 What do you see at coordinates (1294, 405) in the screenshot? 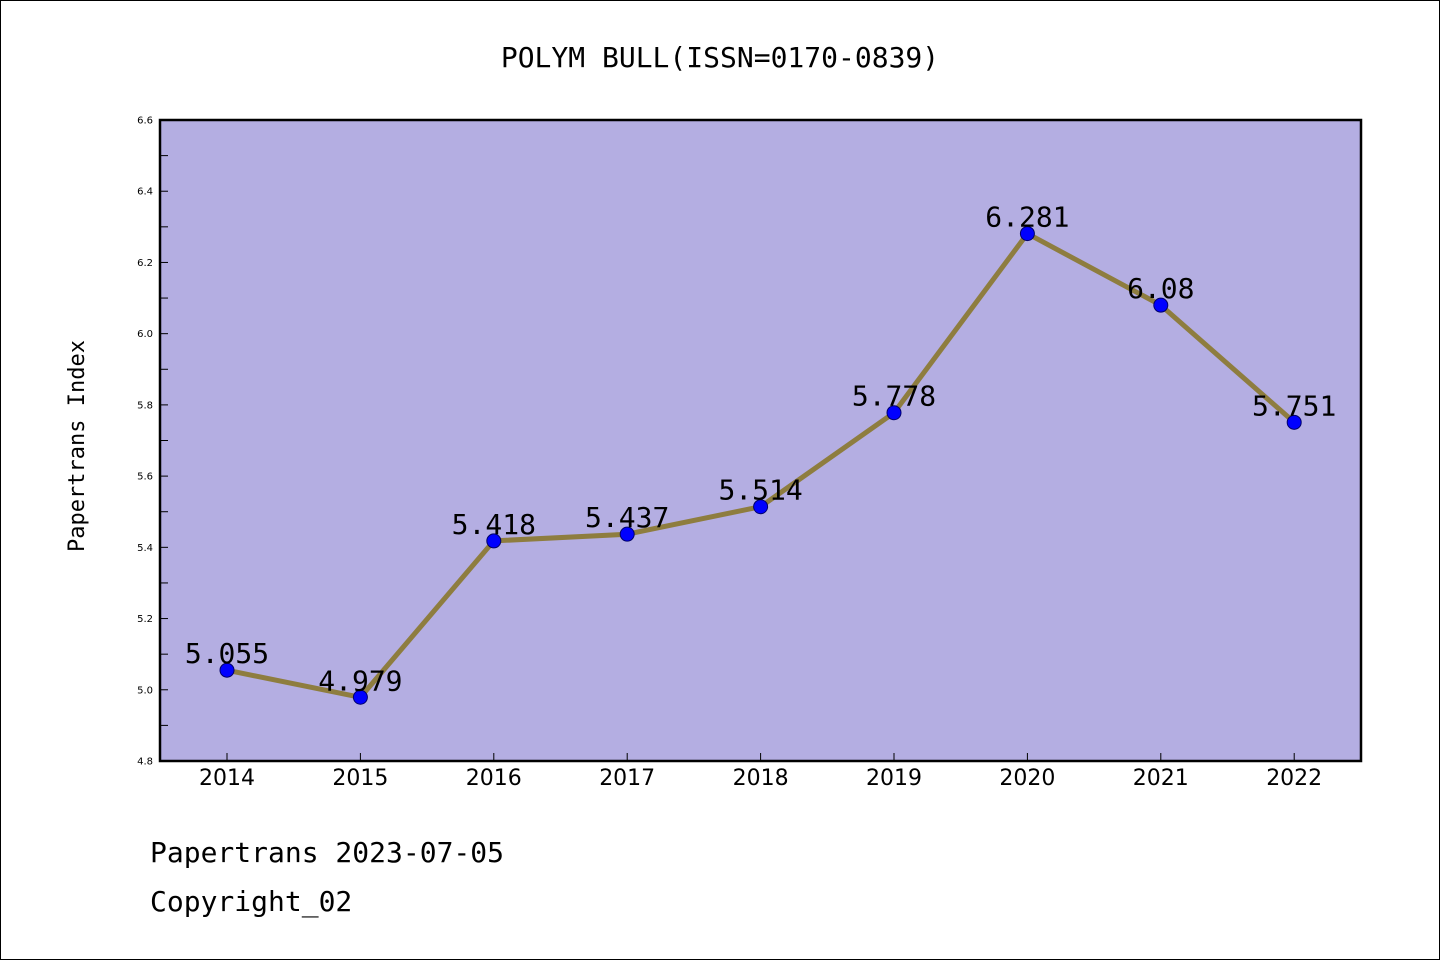
I see `data-label: 5.751` at bounding box center [1294, 405].